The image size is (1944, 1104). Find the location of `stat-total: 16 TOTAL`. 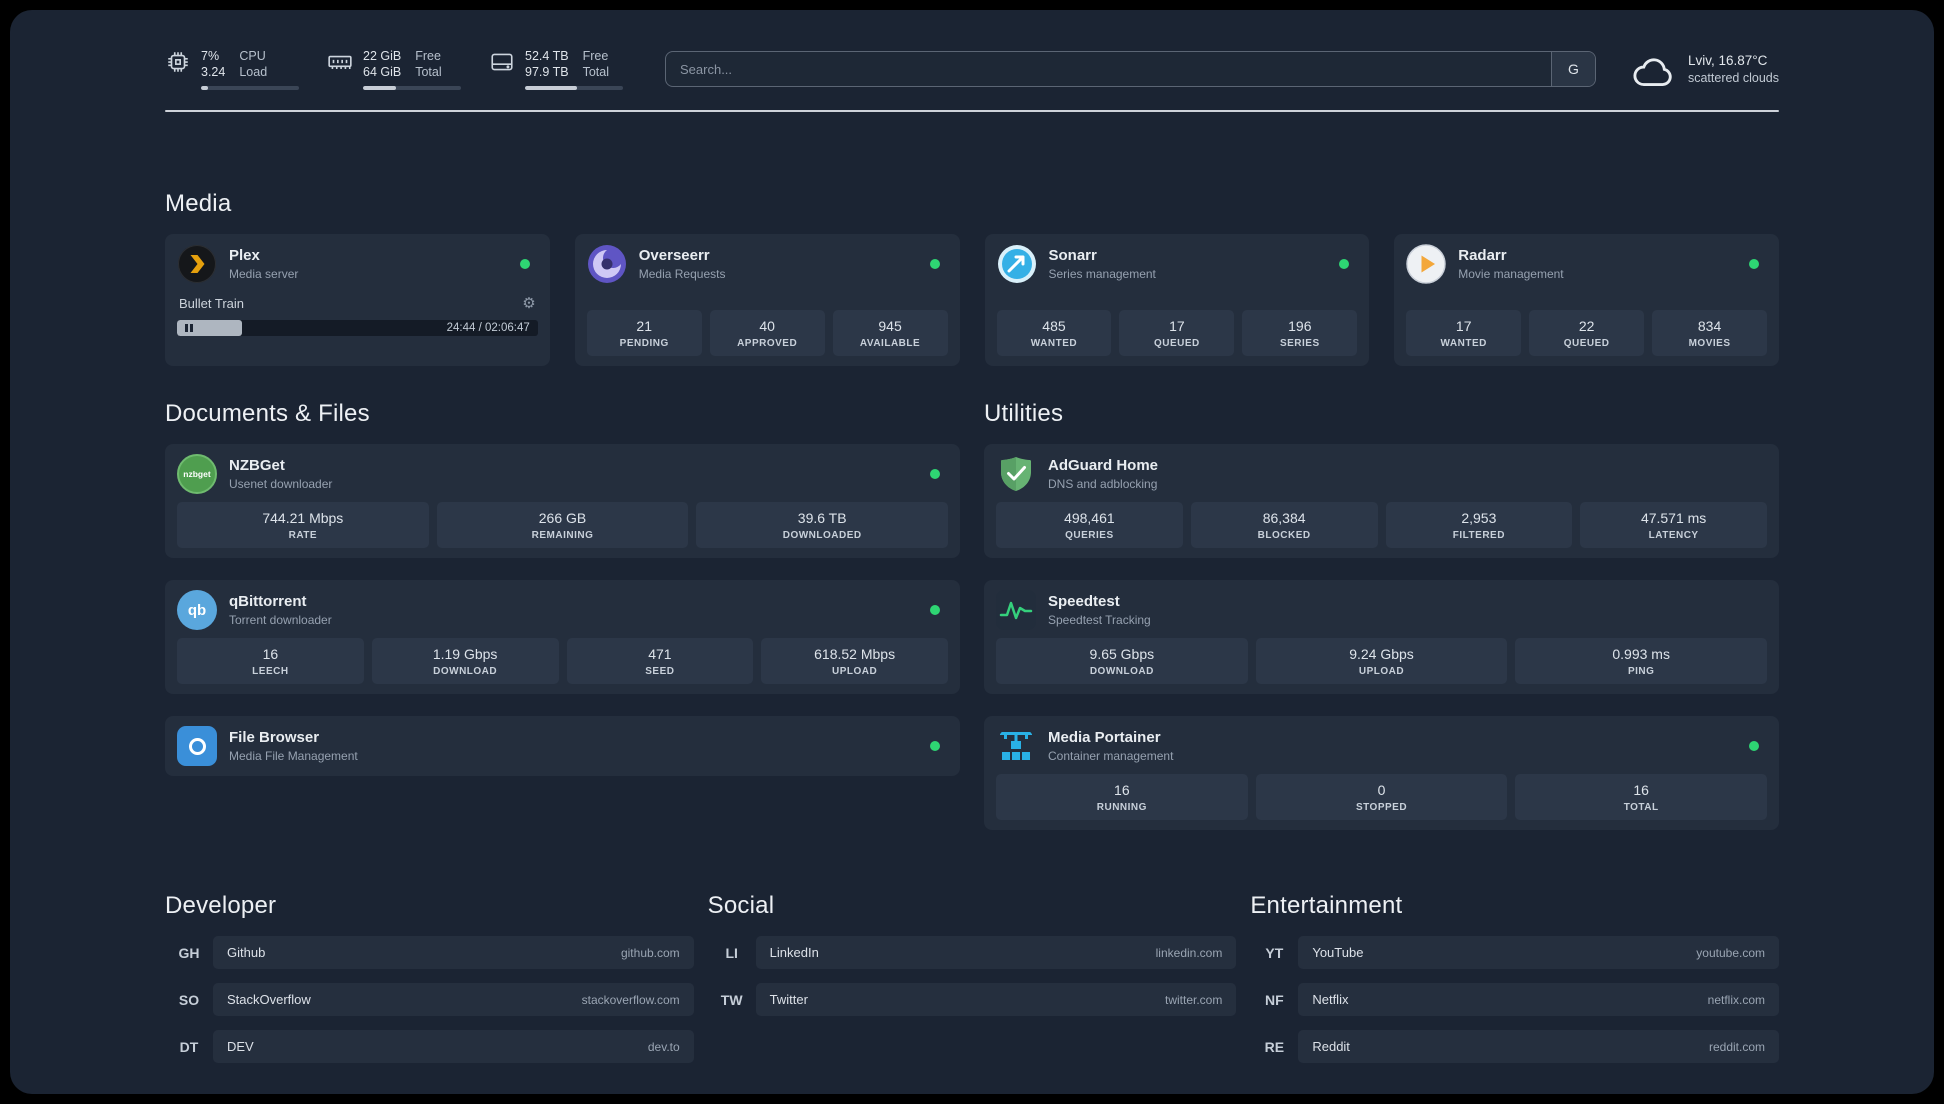

stat-total: 16 TOTAL is located at coordinates (1641, 797).